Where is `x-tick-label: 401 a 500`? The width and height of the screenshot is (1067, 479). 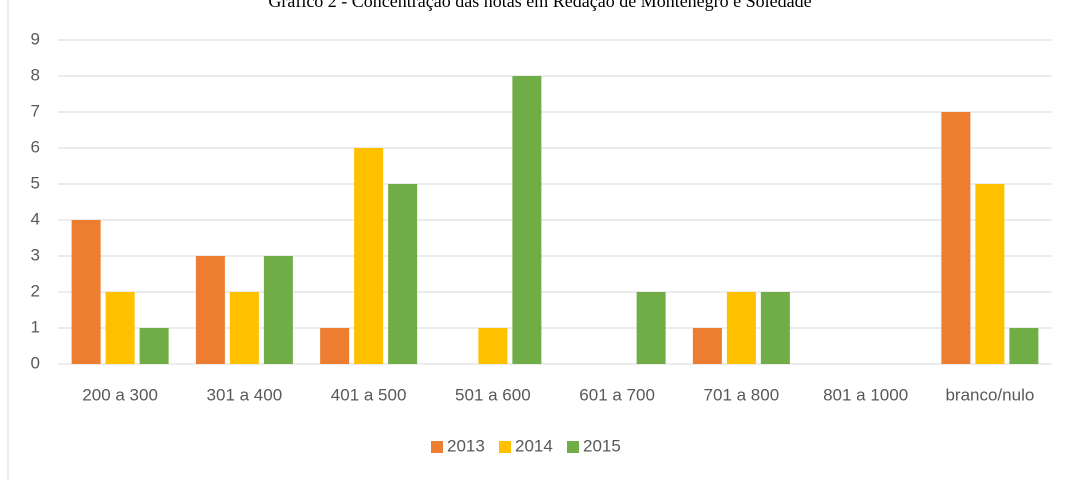
x-tick-label: 401 a 500 is located at coordinates (369, 394).